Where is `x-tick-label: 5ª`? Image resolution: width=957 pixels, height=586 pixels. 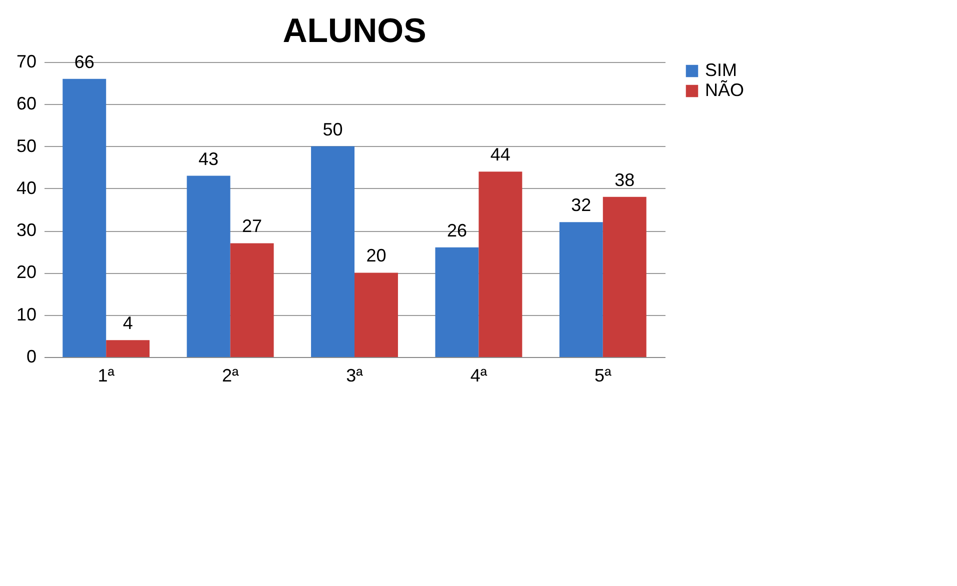 x-tick-label: 5ª is located at coordinates (603, 376).